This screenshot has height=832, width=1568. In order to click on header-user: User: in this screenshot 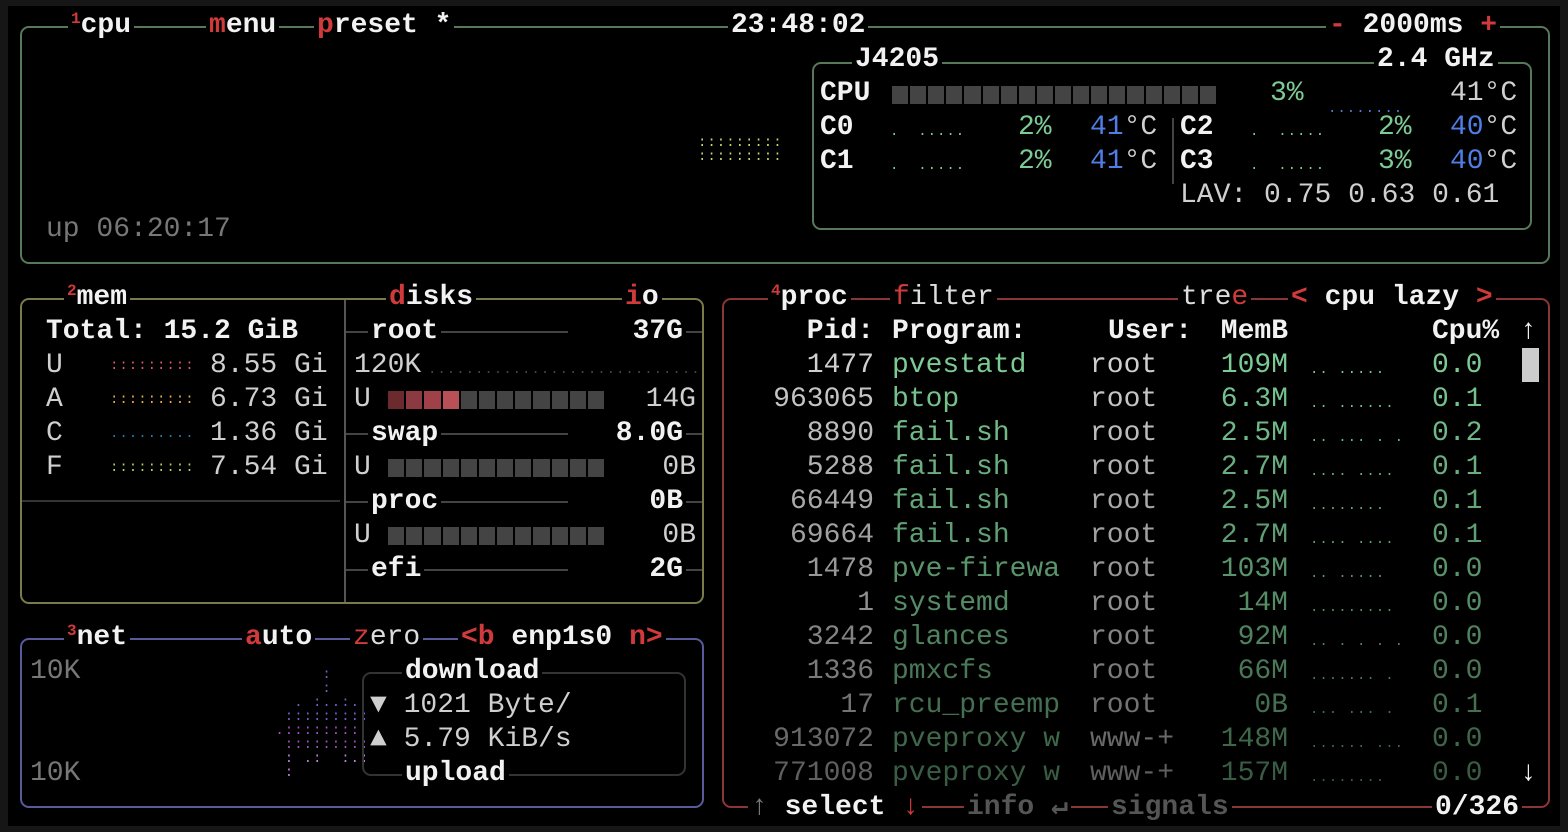, I will do `click(1150, 331)`.